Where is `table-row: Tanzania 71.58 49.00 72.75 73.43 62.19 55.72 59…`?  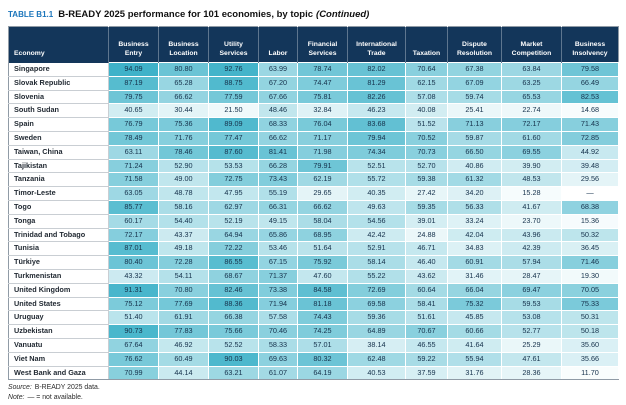
table-row: Tanzania 71.58 49.00 72.75 73.43 62.19 55.72 59… is located at coordinates (313, 180).